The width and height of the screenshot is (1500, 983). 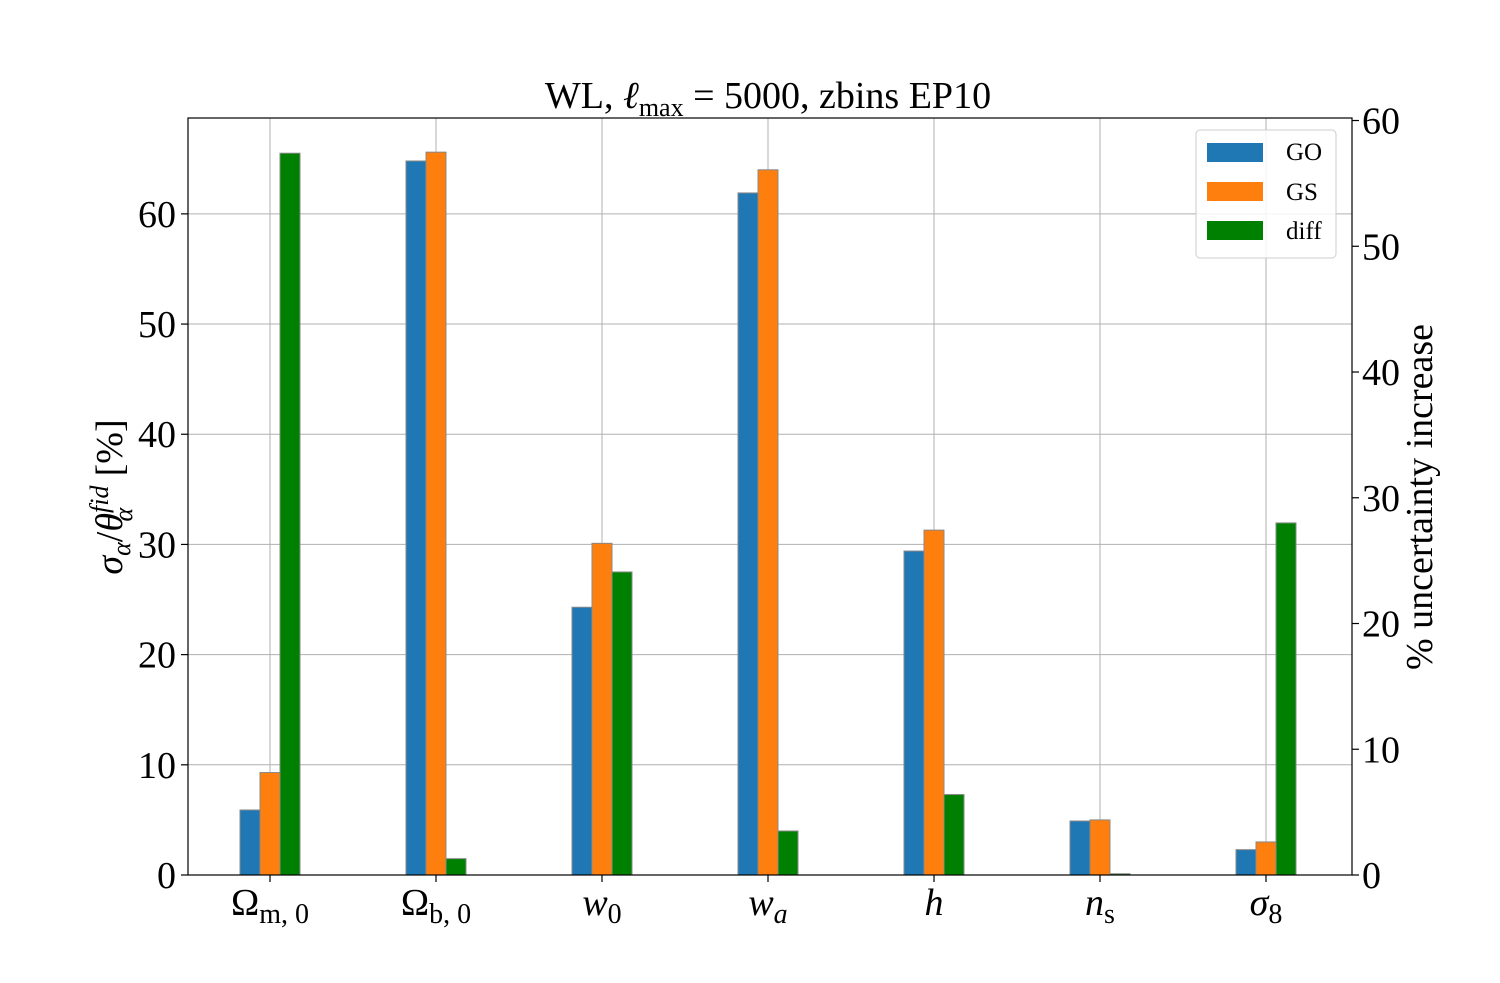 What do you see at coordinates (110, 565) in the screenshot?
I see `ylabel-sigma: σ` at bounding box center [110, 565].